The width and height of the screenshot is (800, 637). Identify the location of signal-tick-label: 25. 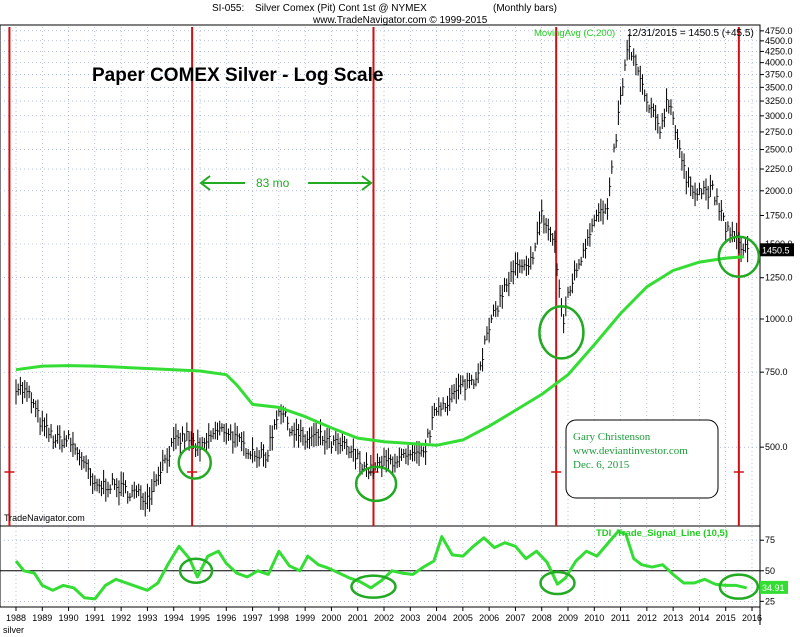
(770, 601).